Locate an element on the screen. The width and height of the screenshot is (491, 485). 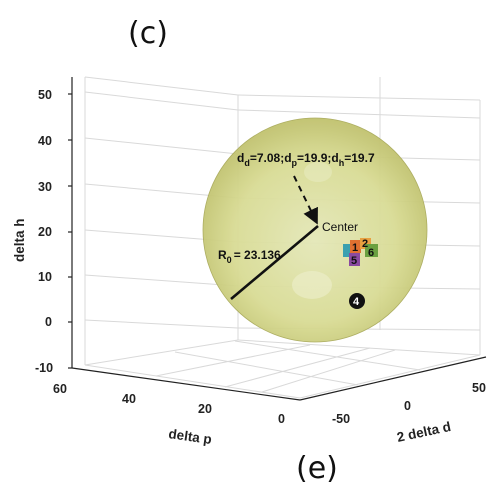
z-tick-labels: 50 40 30 20 10 0 -10 is located at coordinates (44, 231).